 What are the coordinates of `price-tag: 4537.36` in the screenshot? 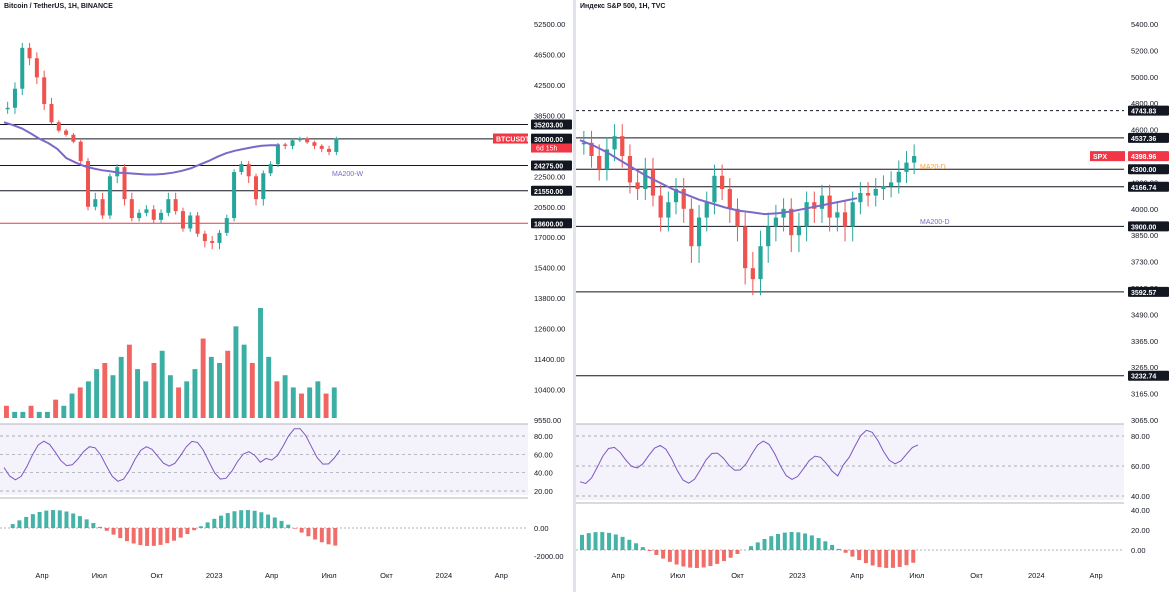 It's located at (1143, 139).